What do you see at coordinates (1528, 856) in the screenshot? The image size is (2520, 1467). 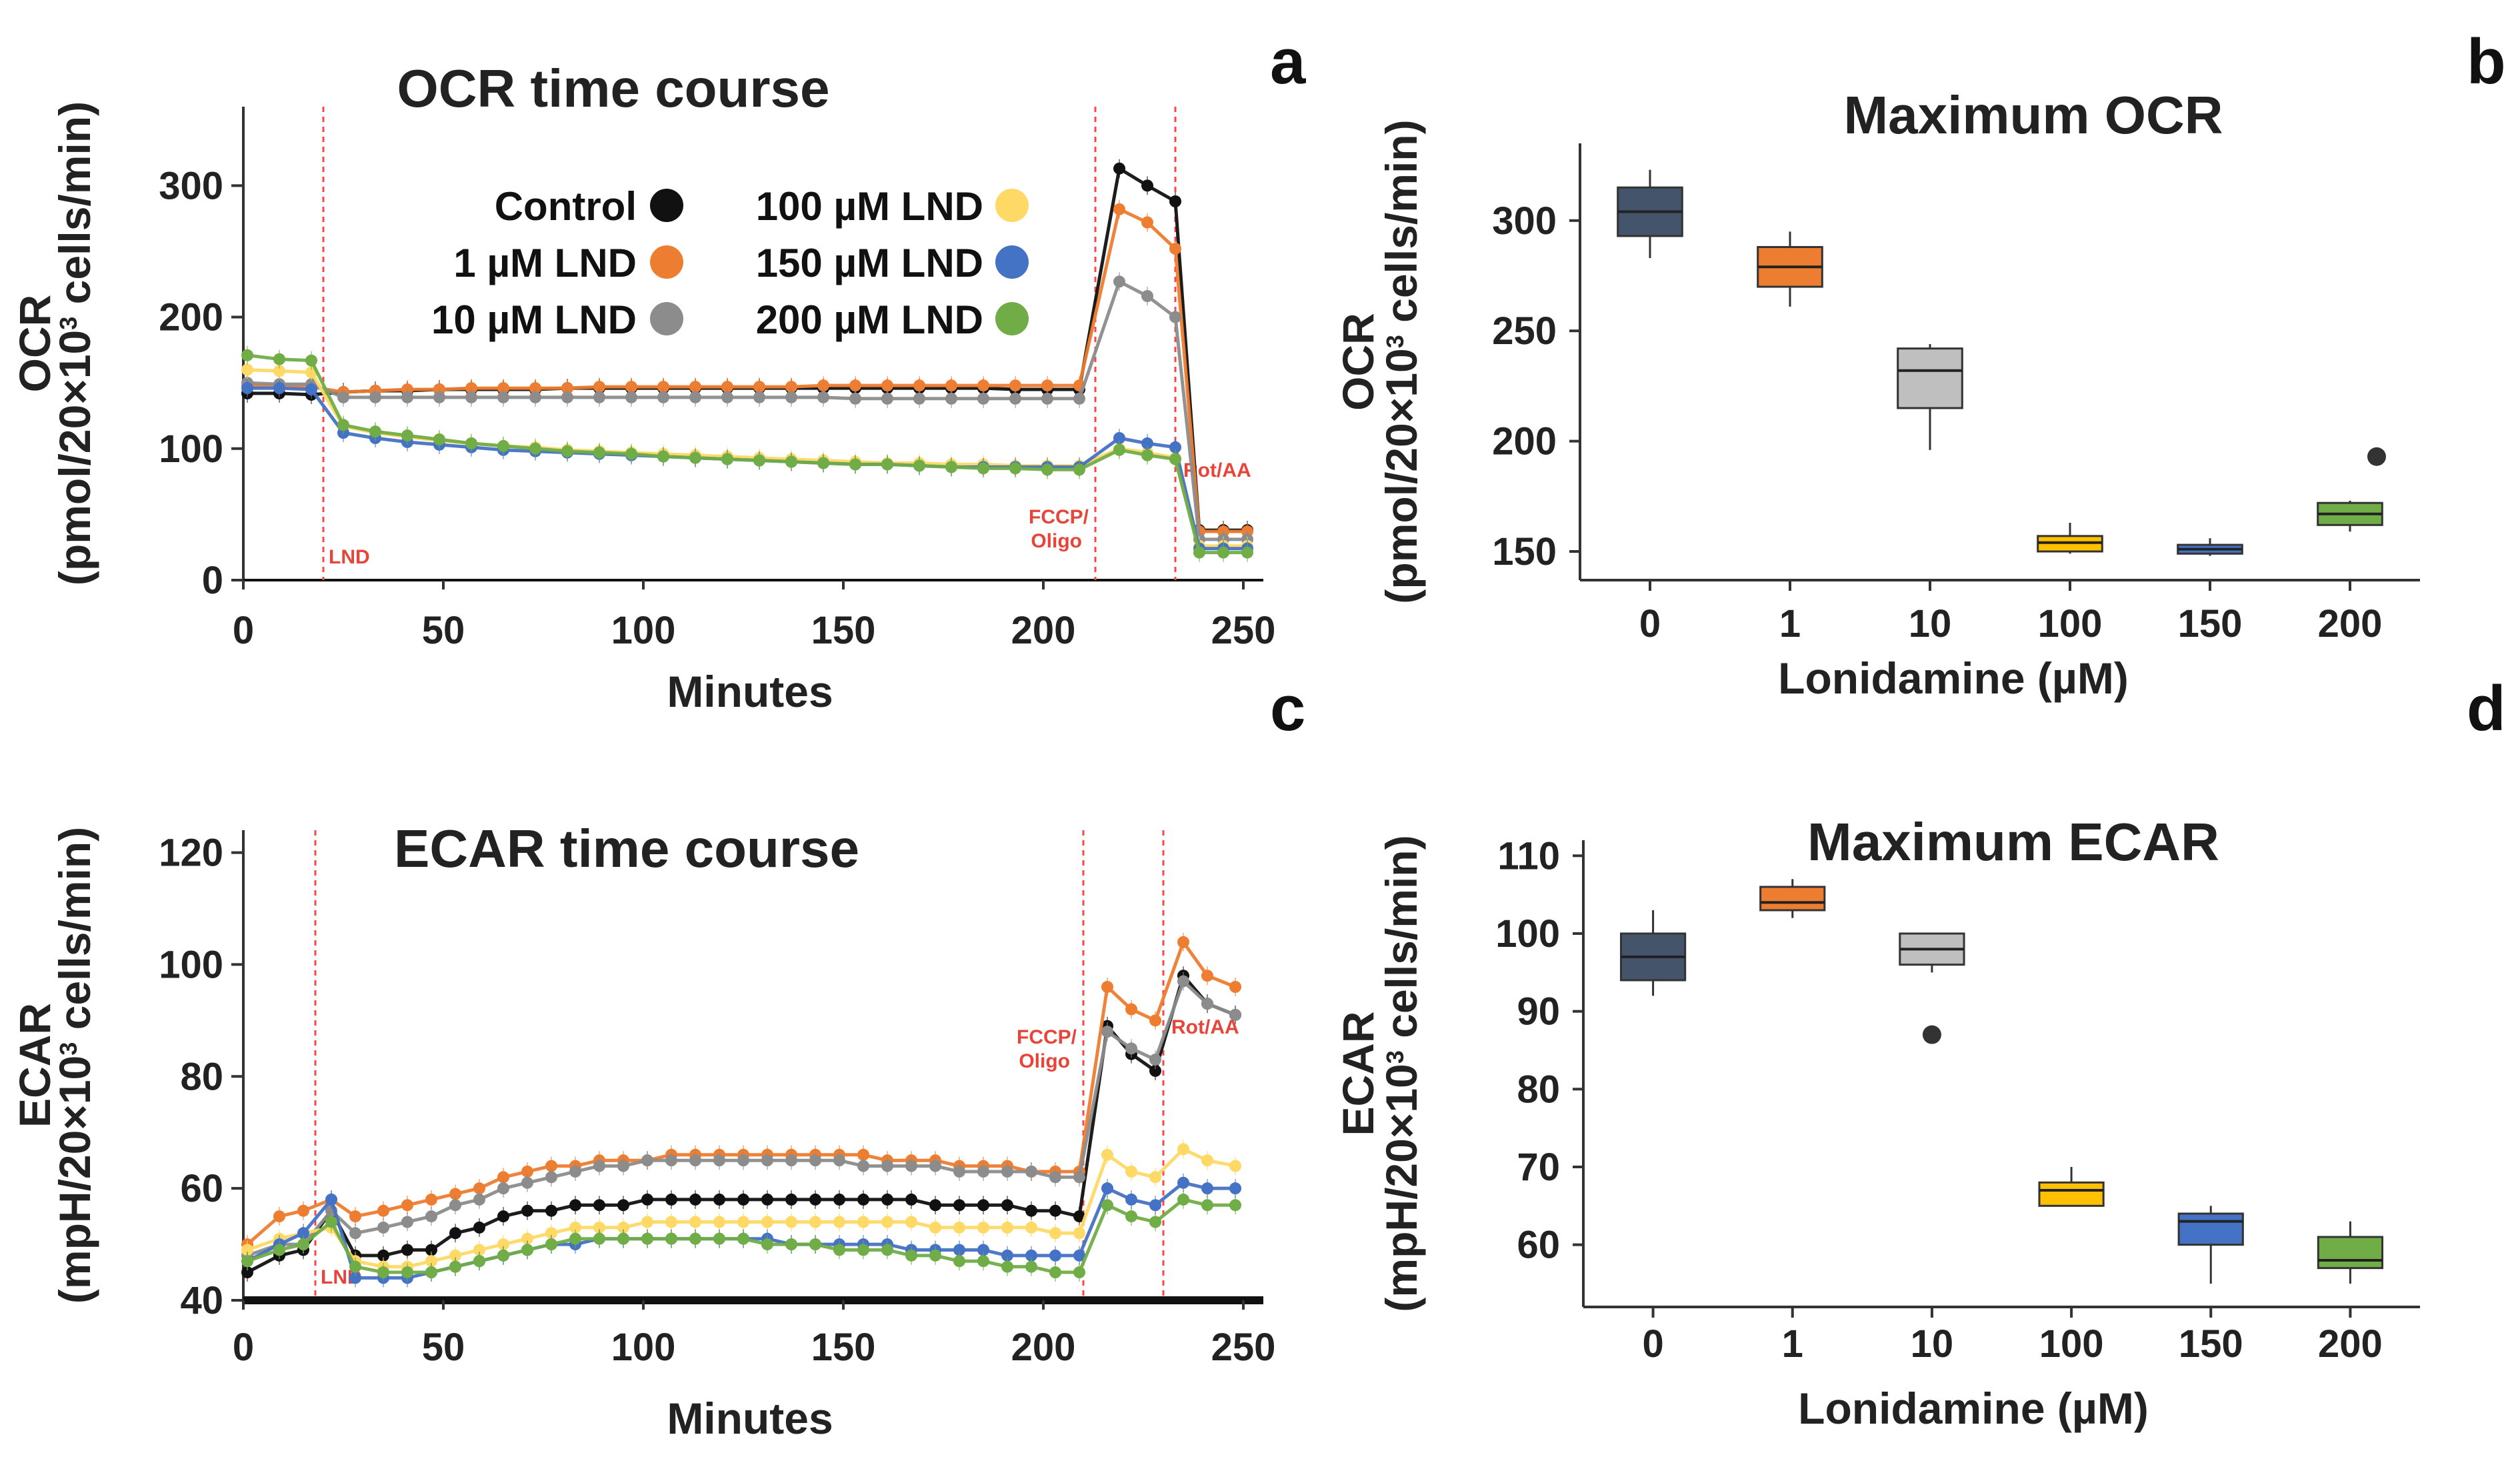 I see `y-tick-label: 110` at bounding box center [1528, 856].